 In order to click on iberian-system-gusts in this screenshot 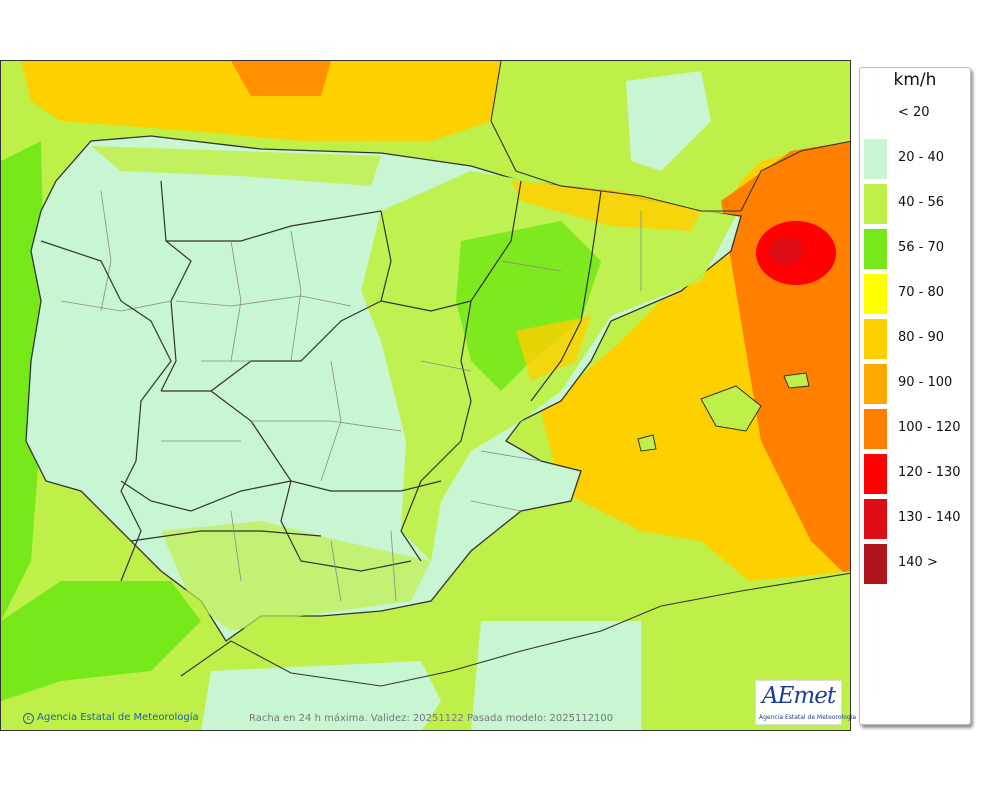, I will do `click(553, 348)`.